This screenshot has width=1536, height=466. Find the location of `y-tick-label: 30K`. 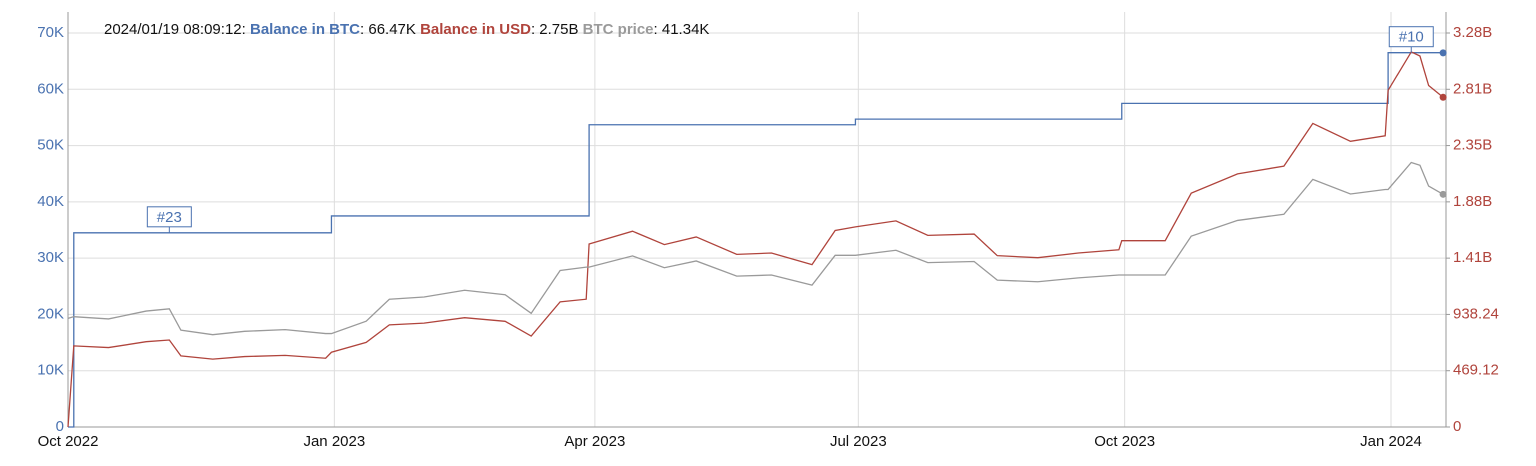

y-tick-label: 30K is located at coordinates (50, 257).